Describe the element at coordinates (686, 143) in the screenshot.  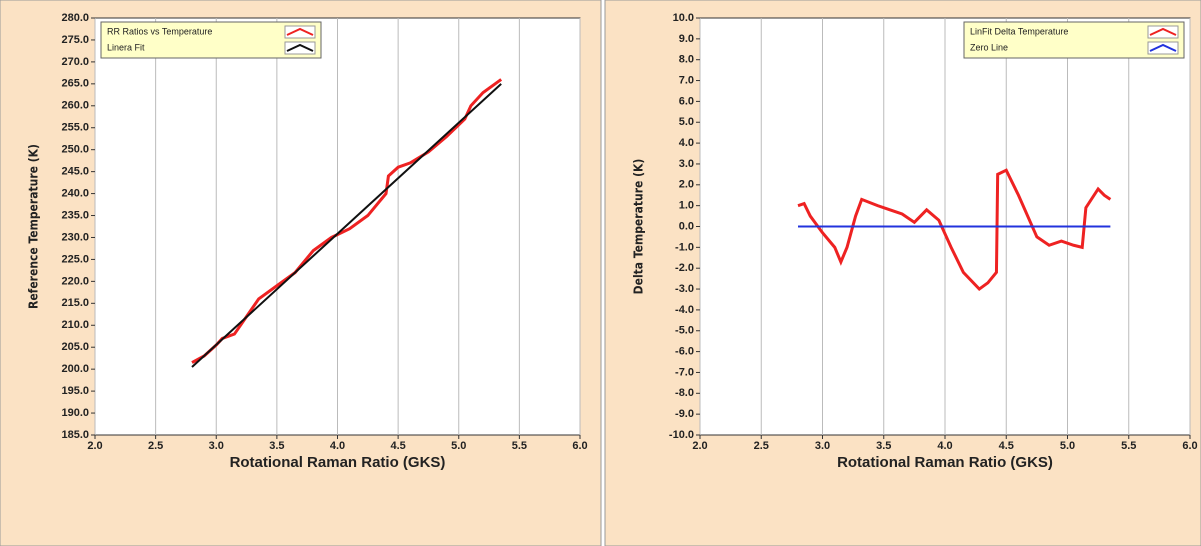
I see `y-tick-label: 4.0` at that location.